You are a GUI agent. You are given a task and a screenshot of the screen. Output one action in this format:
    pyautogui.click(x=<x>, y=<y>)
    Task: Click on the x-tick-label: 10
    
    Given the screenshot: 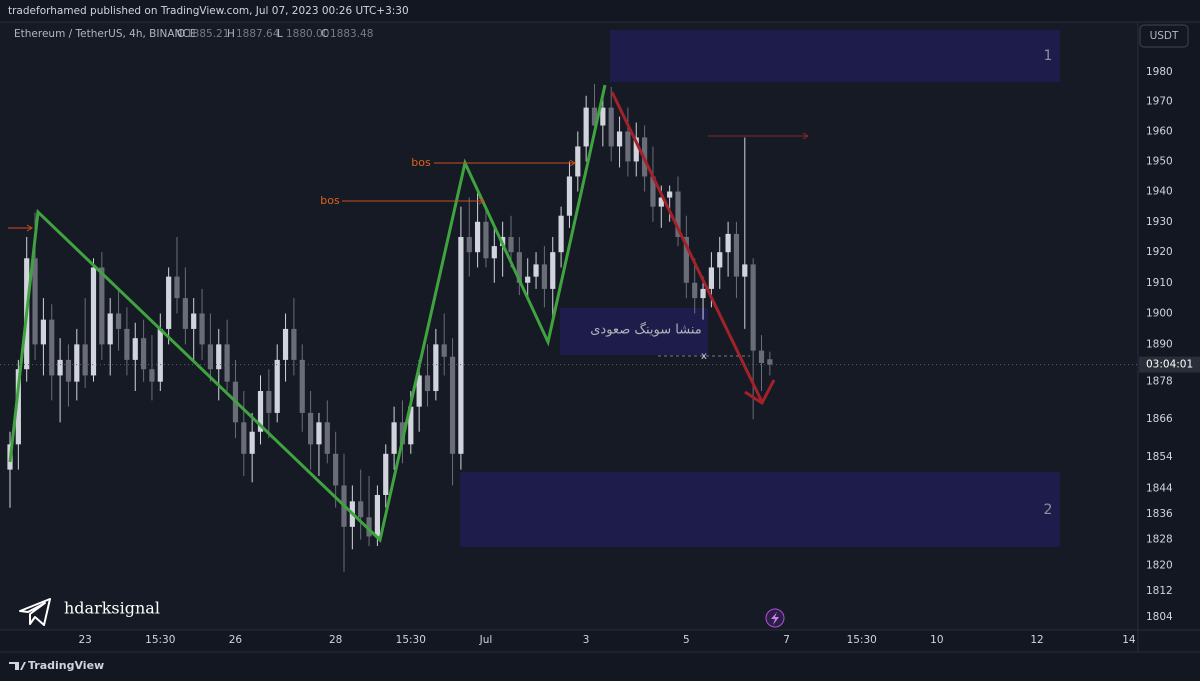 What is the action you would take?
    pyautogui.click(x=936, y=640)
    